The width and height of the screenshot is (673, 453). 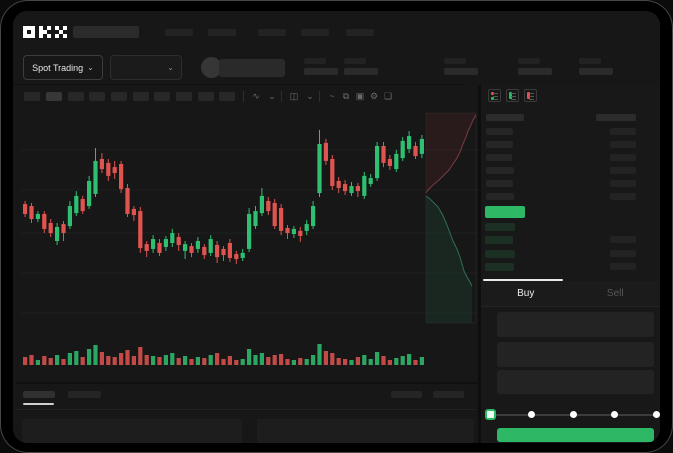 What do you see at coordinates (570, 294) in the screenshot?
I see `order-side-tabs: Buy Sell` at bounding box center [570, 294].